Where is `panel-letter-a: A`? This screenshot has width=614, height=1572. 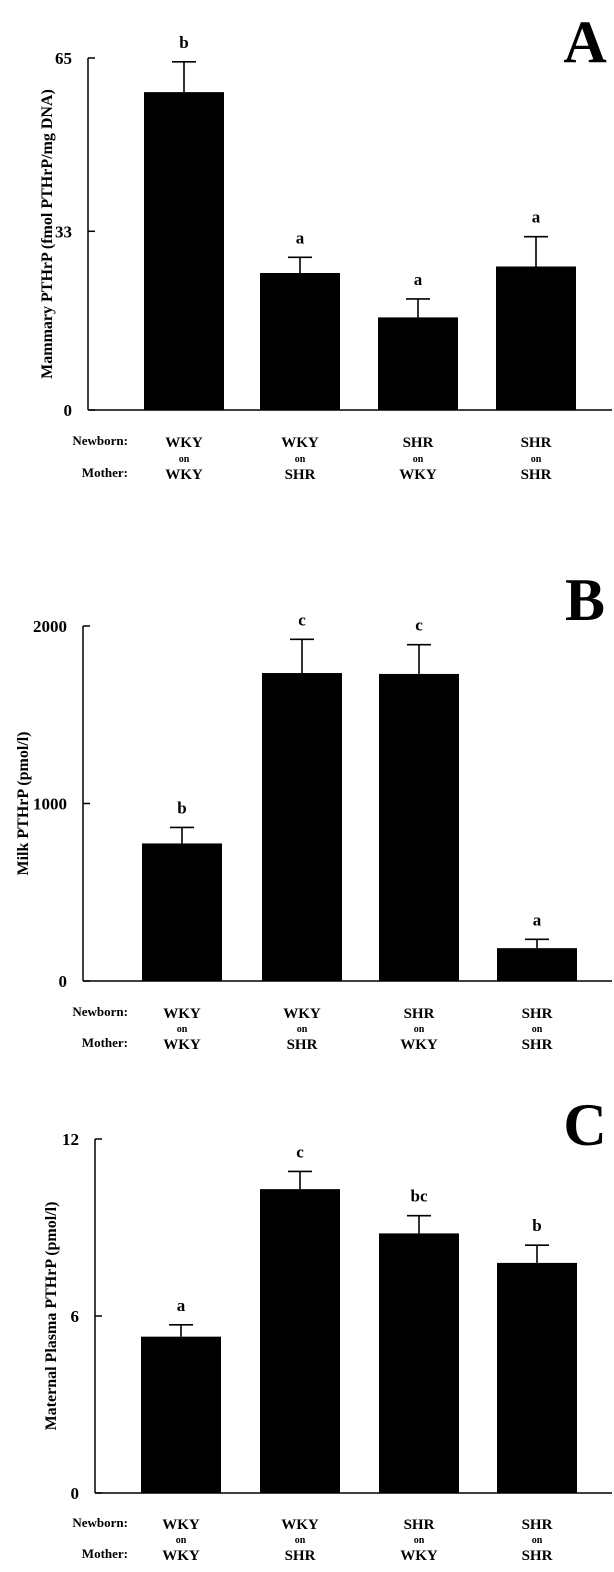
panel-letter-a: A is located at coordinates (584, 42).